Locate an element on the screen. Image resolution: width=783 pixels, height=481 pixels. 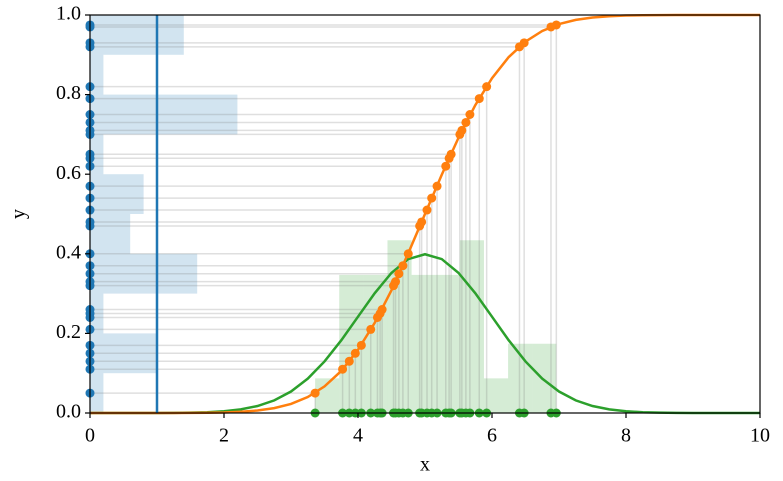
y-tick-label: 0.0 is located at coordinates (68, 412).